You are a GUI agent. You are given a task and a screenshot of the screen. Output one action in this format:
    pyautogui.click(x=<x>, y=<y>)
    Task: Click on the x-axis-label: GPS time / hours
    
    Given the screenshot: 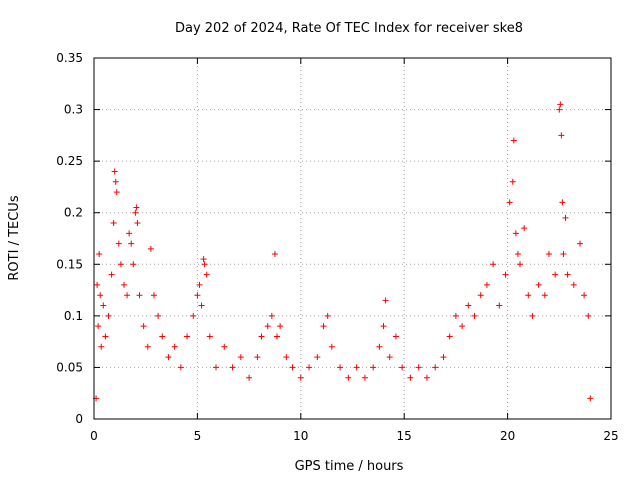 What is the action you would take?
    pyautogui.click(x=349, y=466)
    